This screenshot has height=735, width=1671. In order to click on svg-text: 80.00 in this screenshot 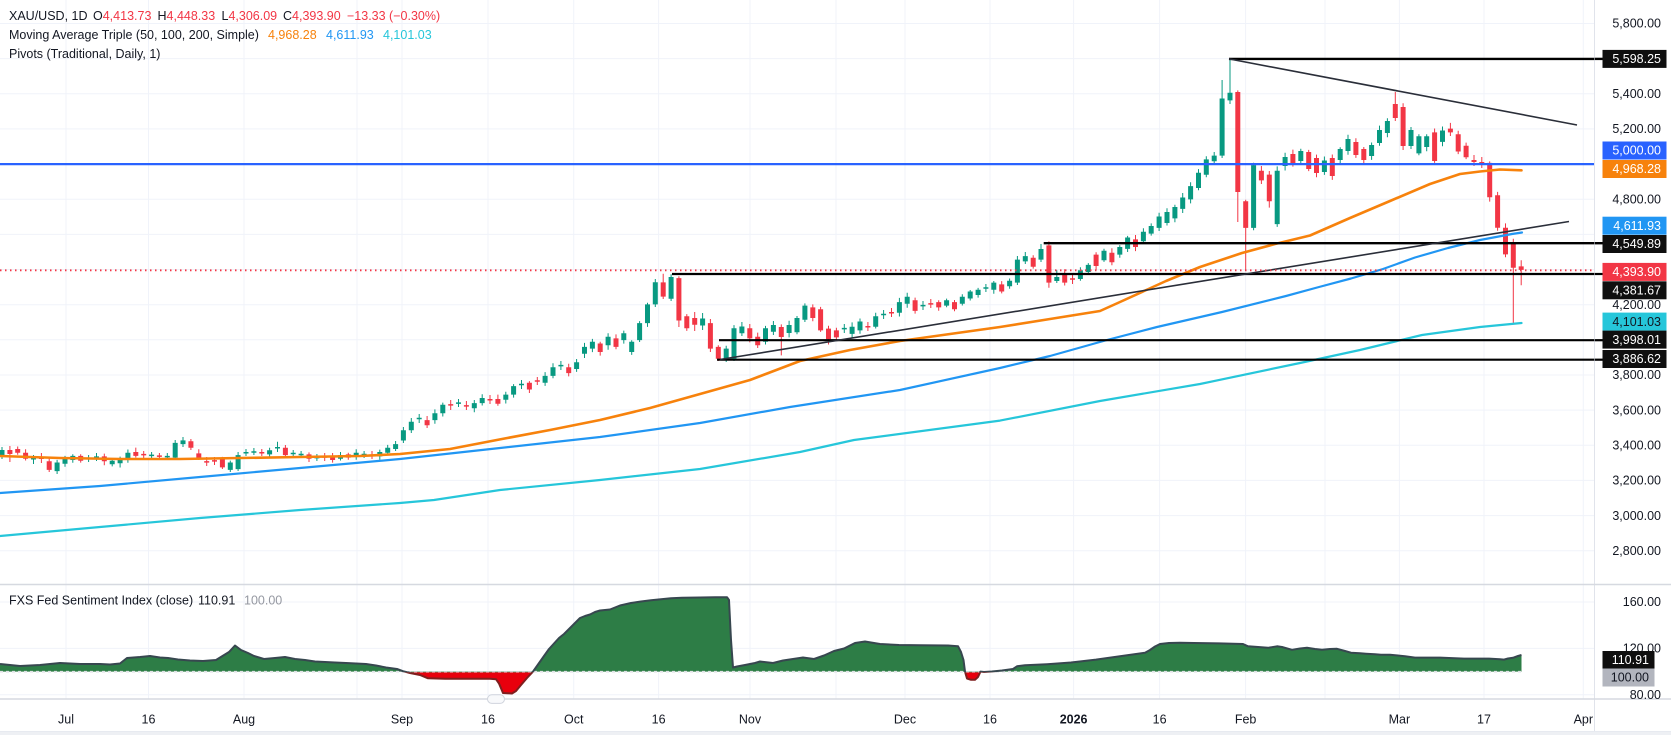, I will do `click(1645, 695)`.